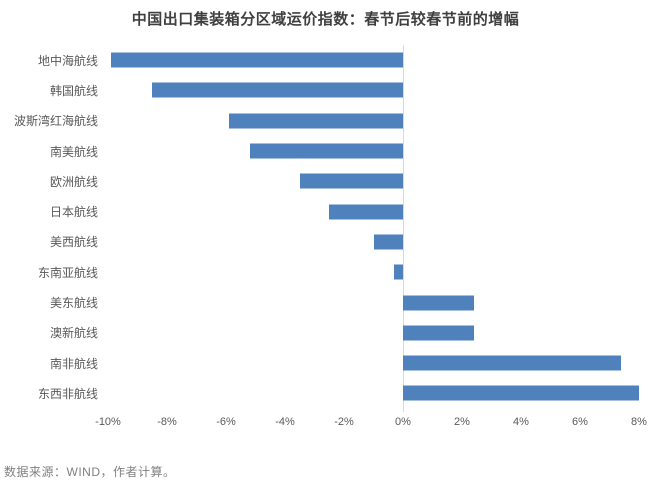 The width and height of the screenshot is (651, 492). Describe the element at coordinates (580, 421) in the screenshot. I see `x-axis-tick-label: 6%` at that location.